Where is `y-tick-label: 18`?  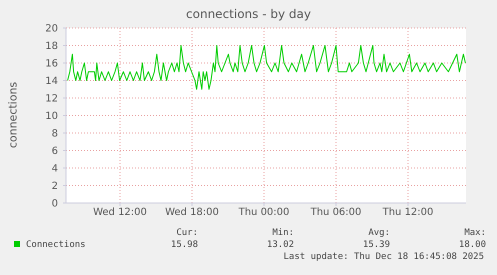 y-tick-label: 18 is located at coordinates (51, 46).